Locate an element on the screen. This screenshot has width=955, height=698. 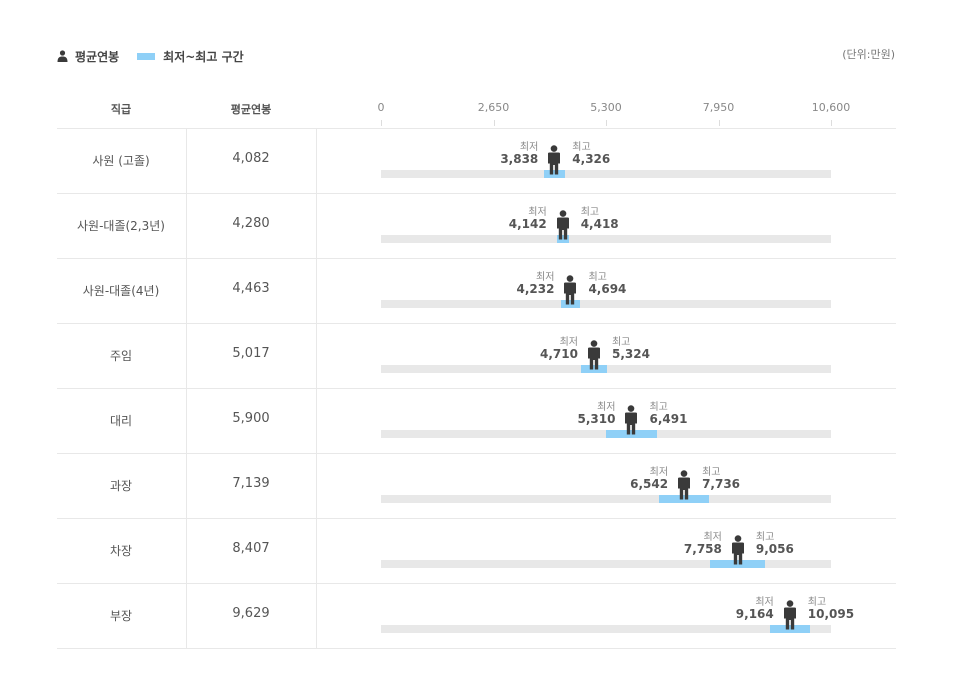
row-avg-value: 7,139 is located at coordinates (251, 483).